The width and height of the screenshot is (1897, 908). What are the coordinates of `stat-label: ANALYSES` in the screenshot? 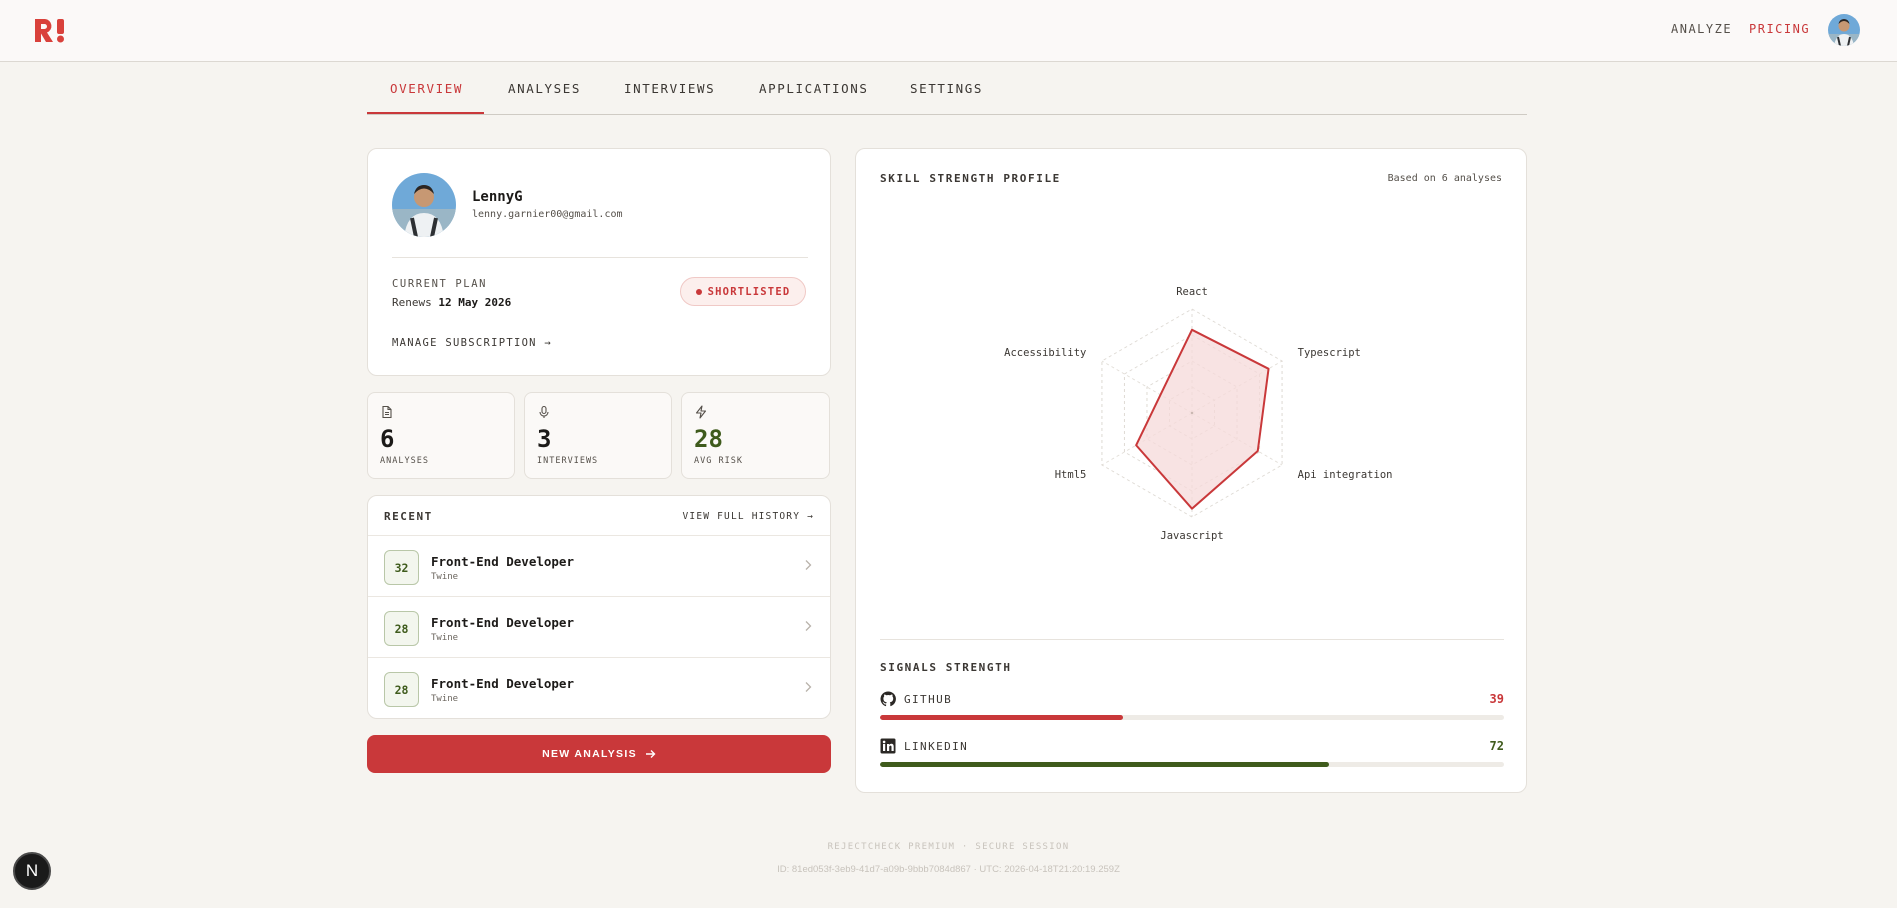 It's located at (404, 461).